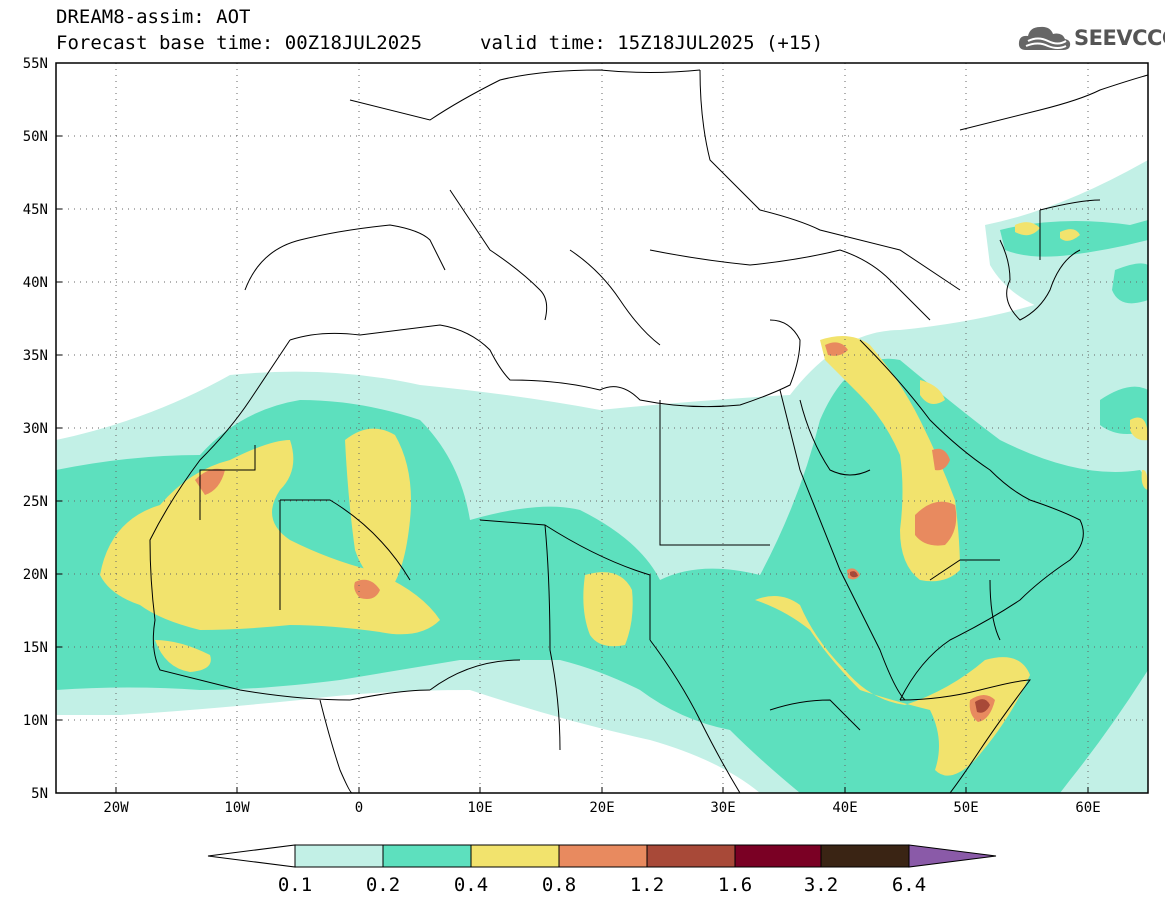 This screenshot has height=905, width=1165. I want to click on lat-label: 5N, so click(39, 794).